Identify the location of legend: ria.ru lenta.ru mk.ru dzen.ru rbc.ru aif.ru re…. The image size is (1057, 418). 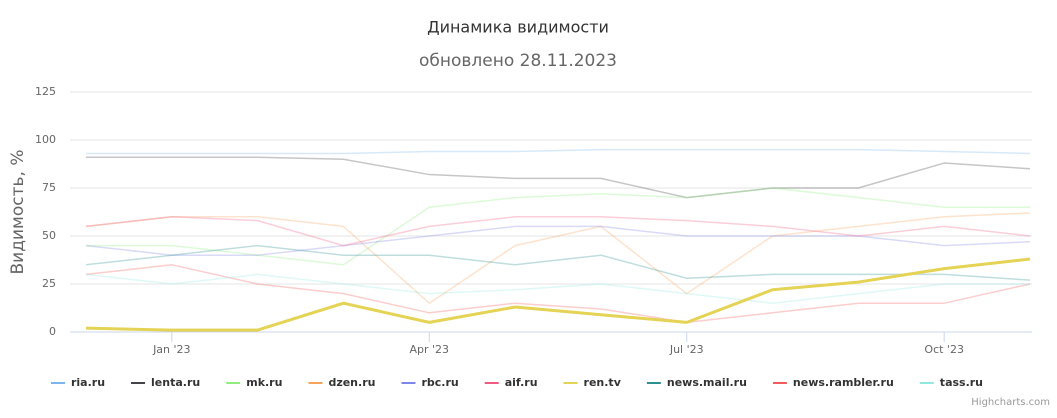
(516, 382).